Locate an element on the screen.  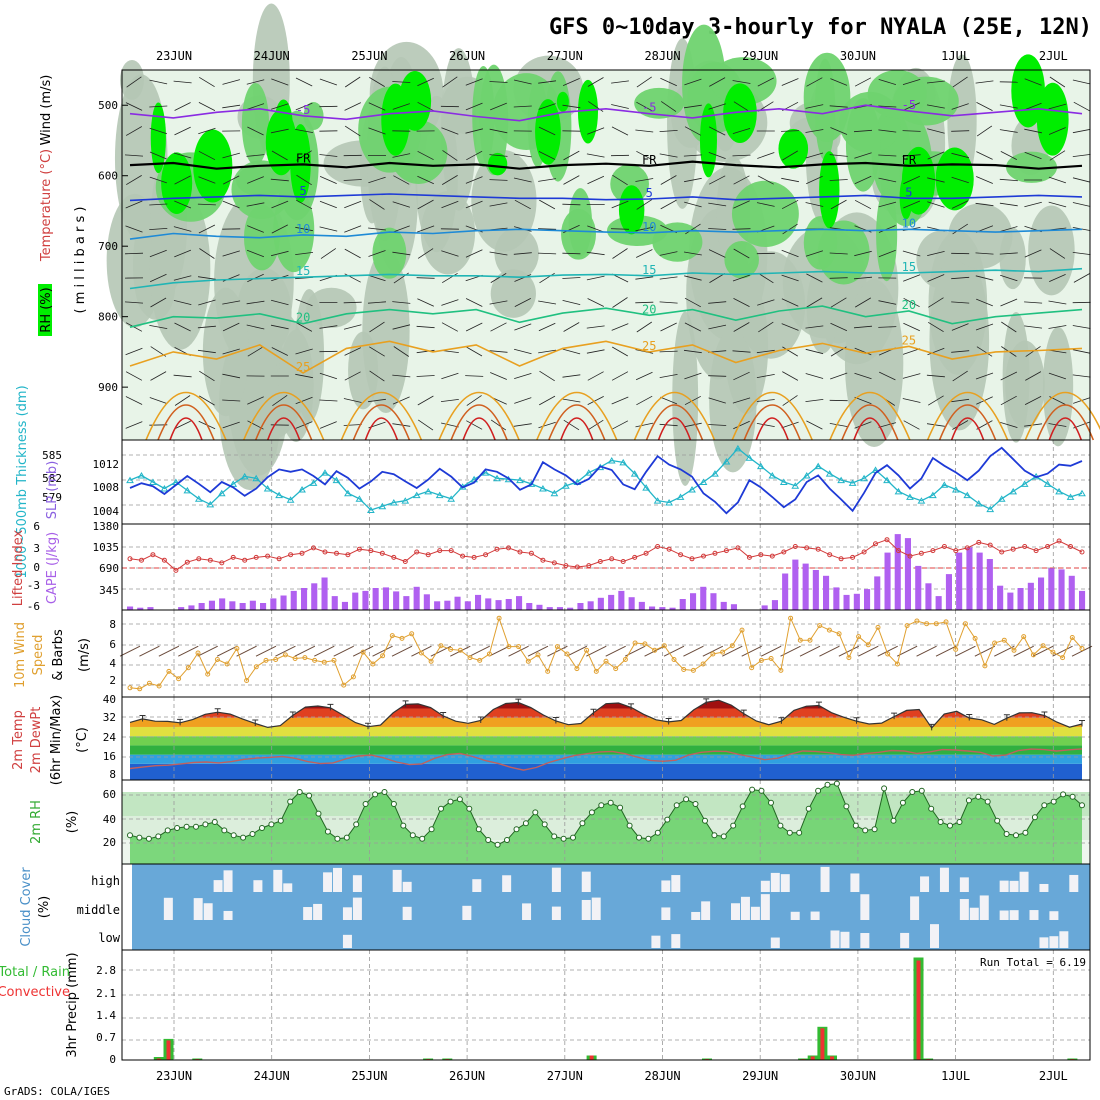
wind-speed-line is located at coordinates (606, 653).